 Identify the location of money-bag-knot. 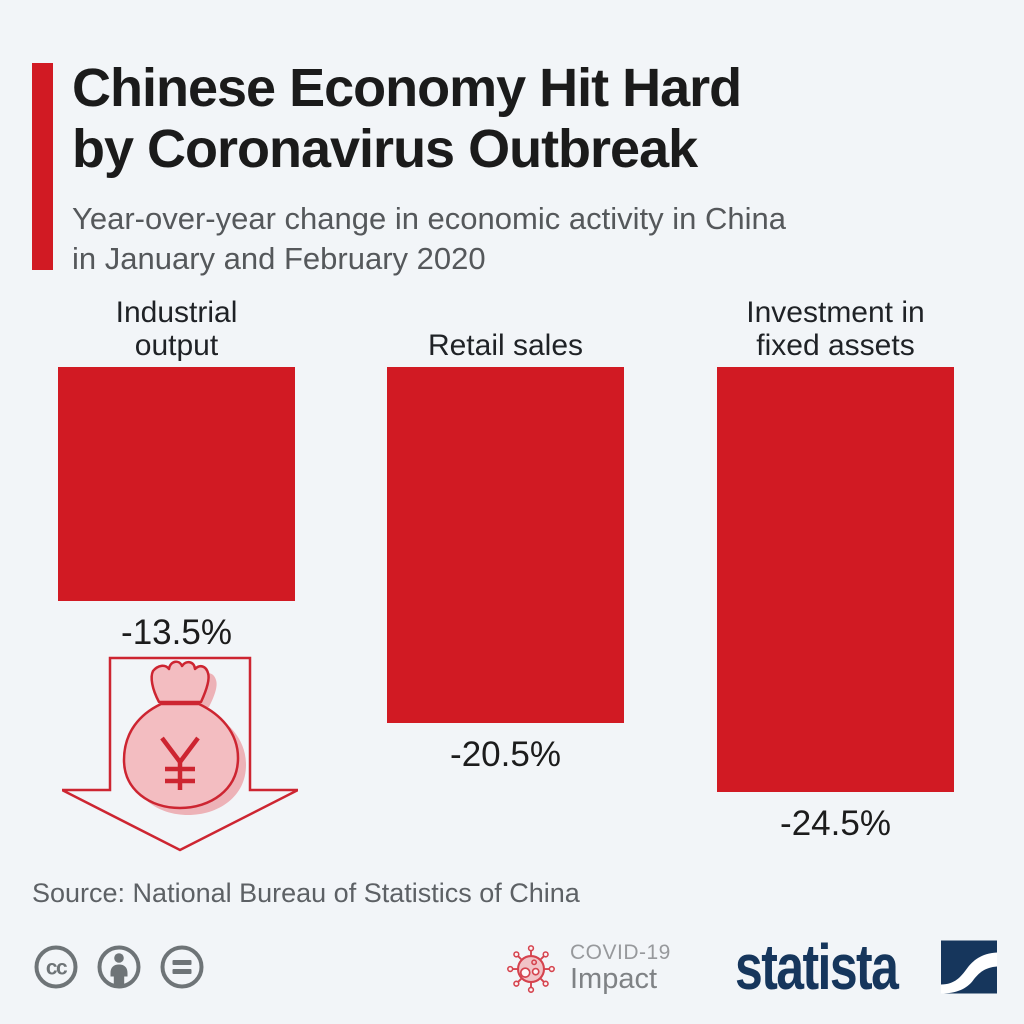
(180, 682).